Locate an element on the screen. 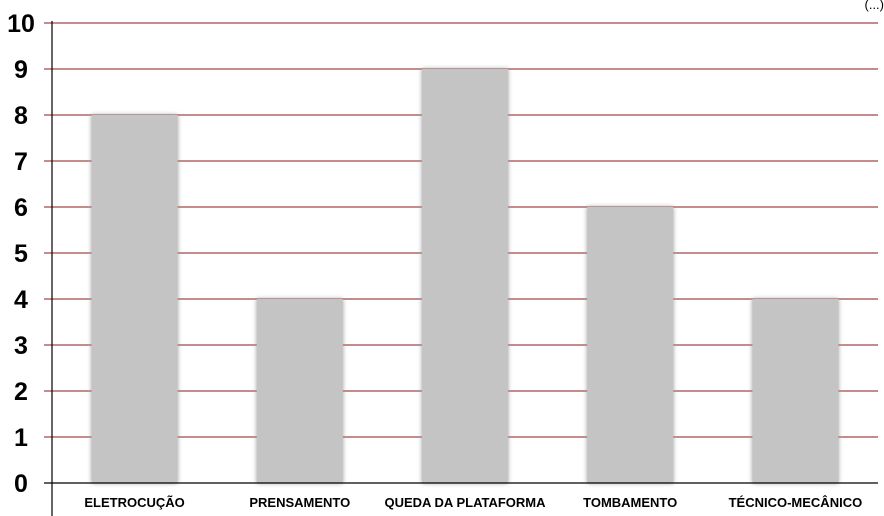 The image size is (884, 516). y-tick-label: 6 is located at coordinates (21, 208).